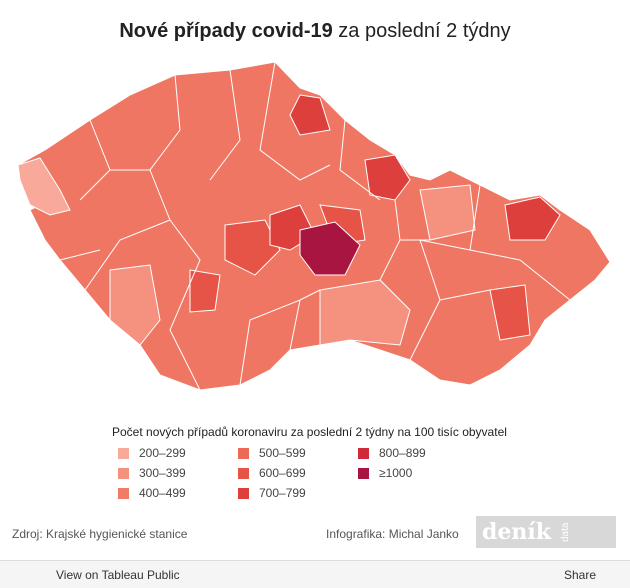 Image resolution: width=630 pixels, height=588 pixels. I want to click on legend-item: 300–399, so click(152, 473).